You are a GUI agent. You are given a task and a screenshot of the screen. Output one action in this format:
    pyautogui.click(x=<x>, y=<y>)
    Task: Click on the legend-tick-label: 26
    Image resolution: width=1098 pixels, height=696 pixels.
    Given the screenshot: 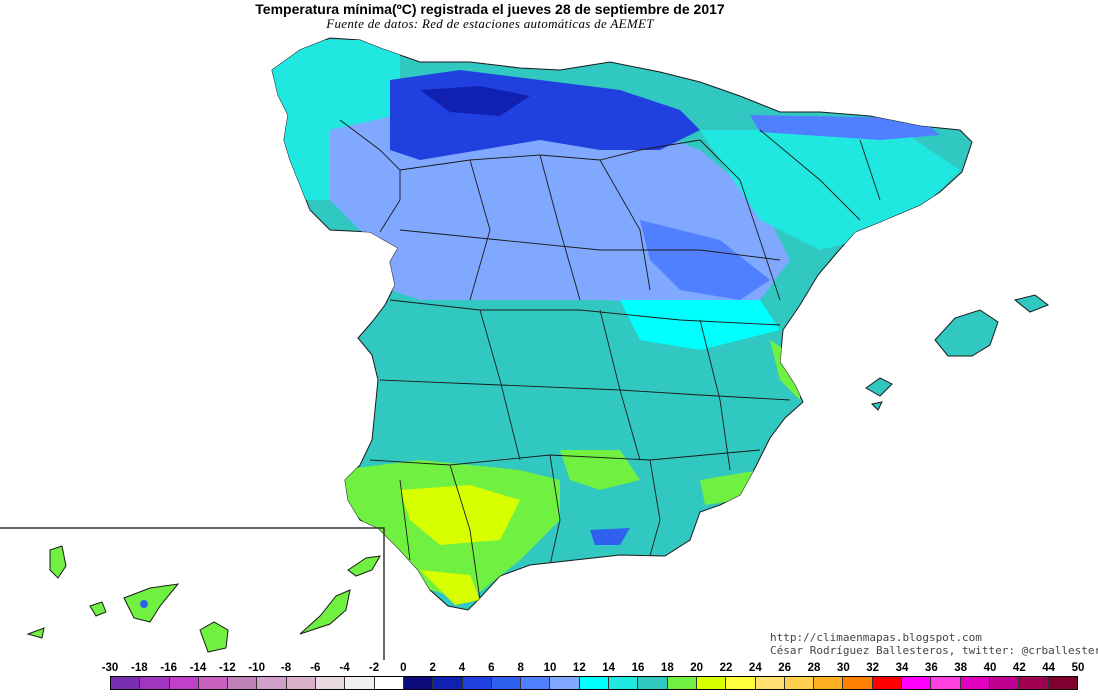 What is the action you would take?
    pyautogui.click(x=785, y=668)
    